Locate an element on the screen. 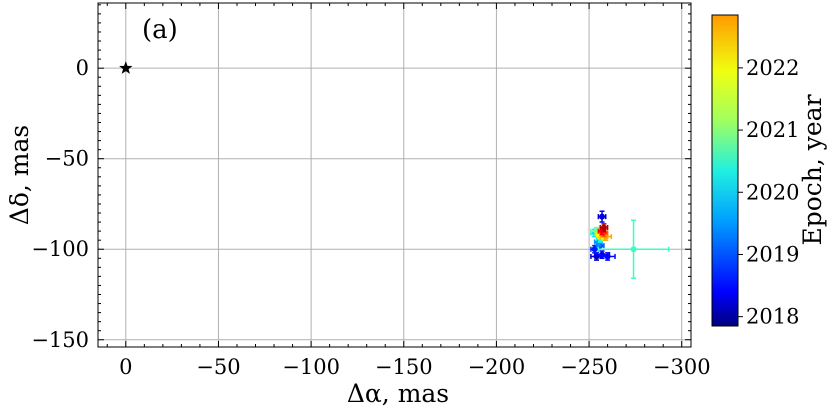  x-tick-label: −150 is located at coordinates (404, 367).